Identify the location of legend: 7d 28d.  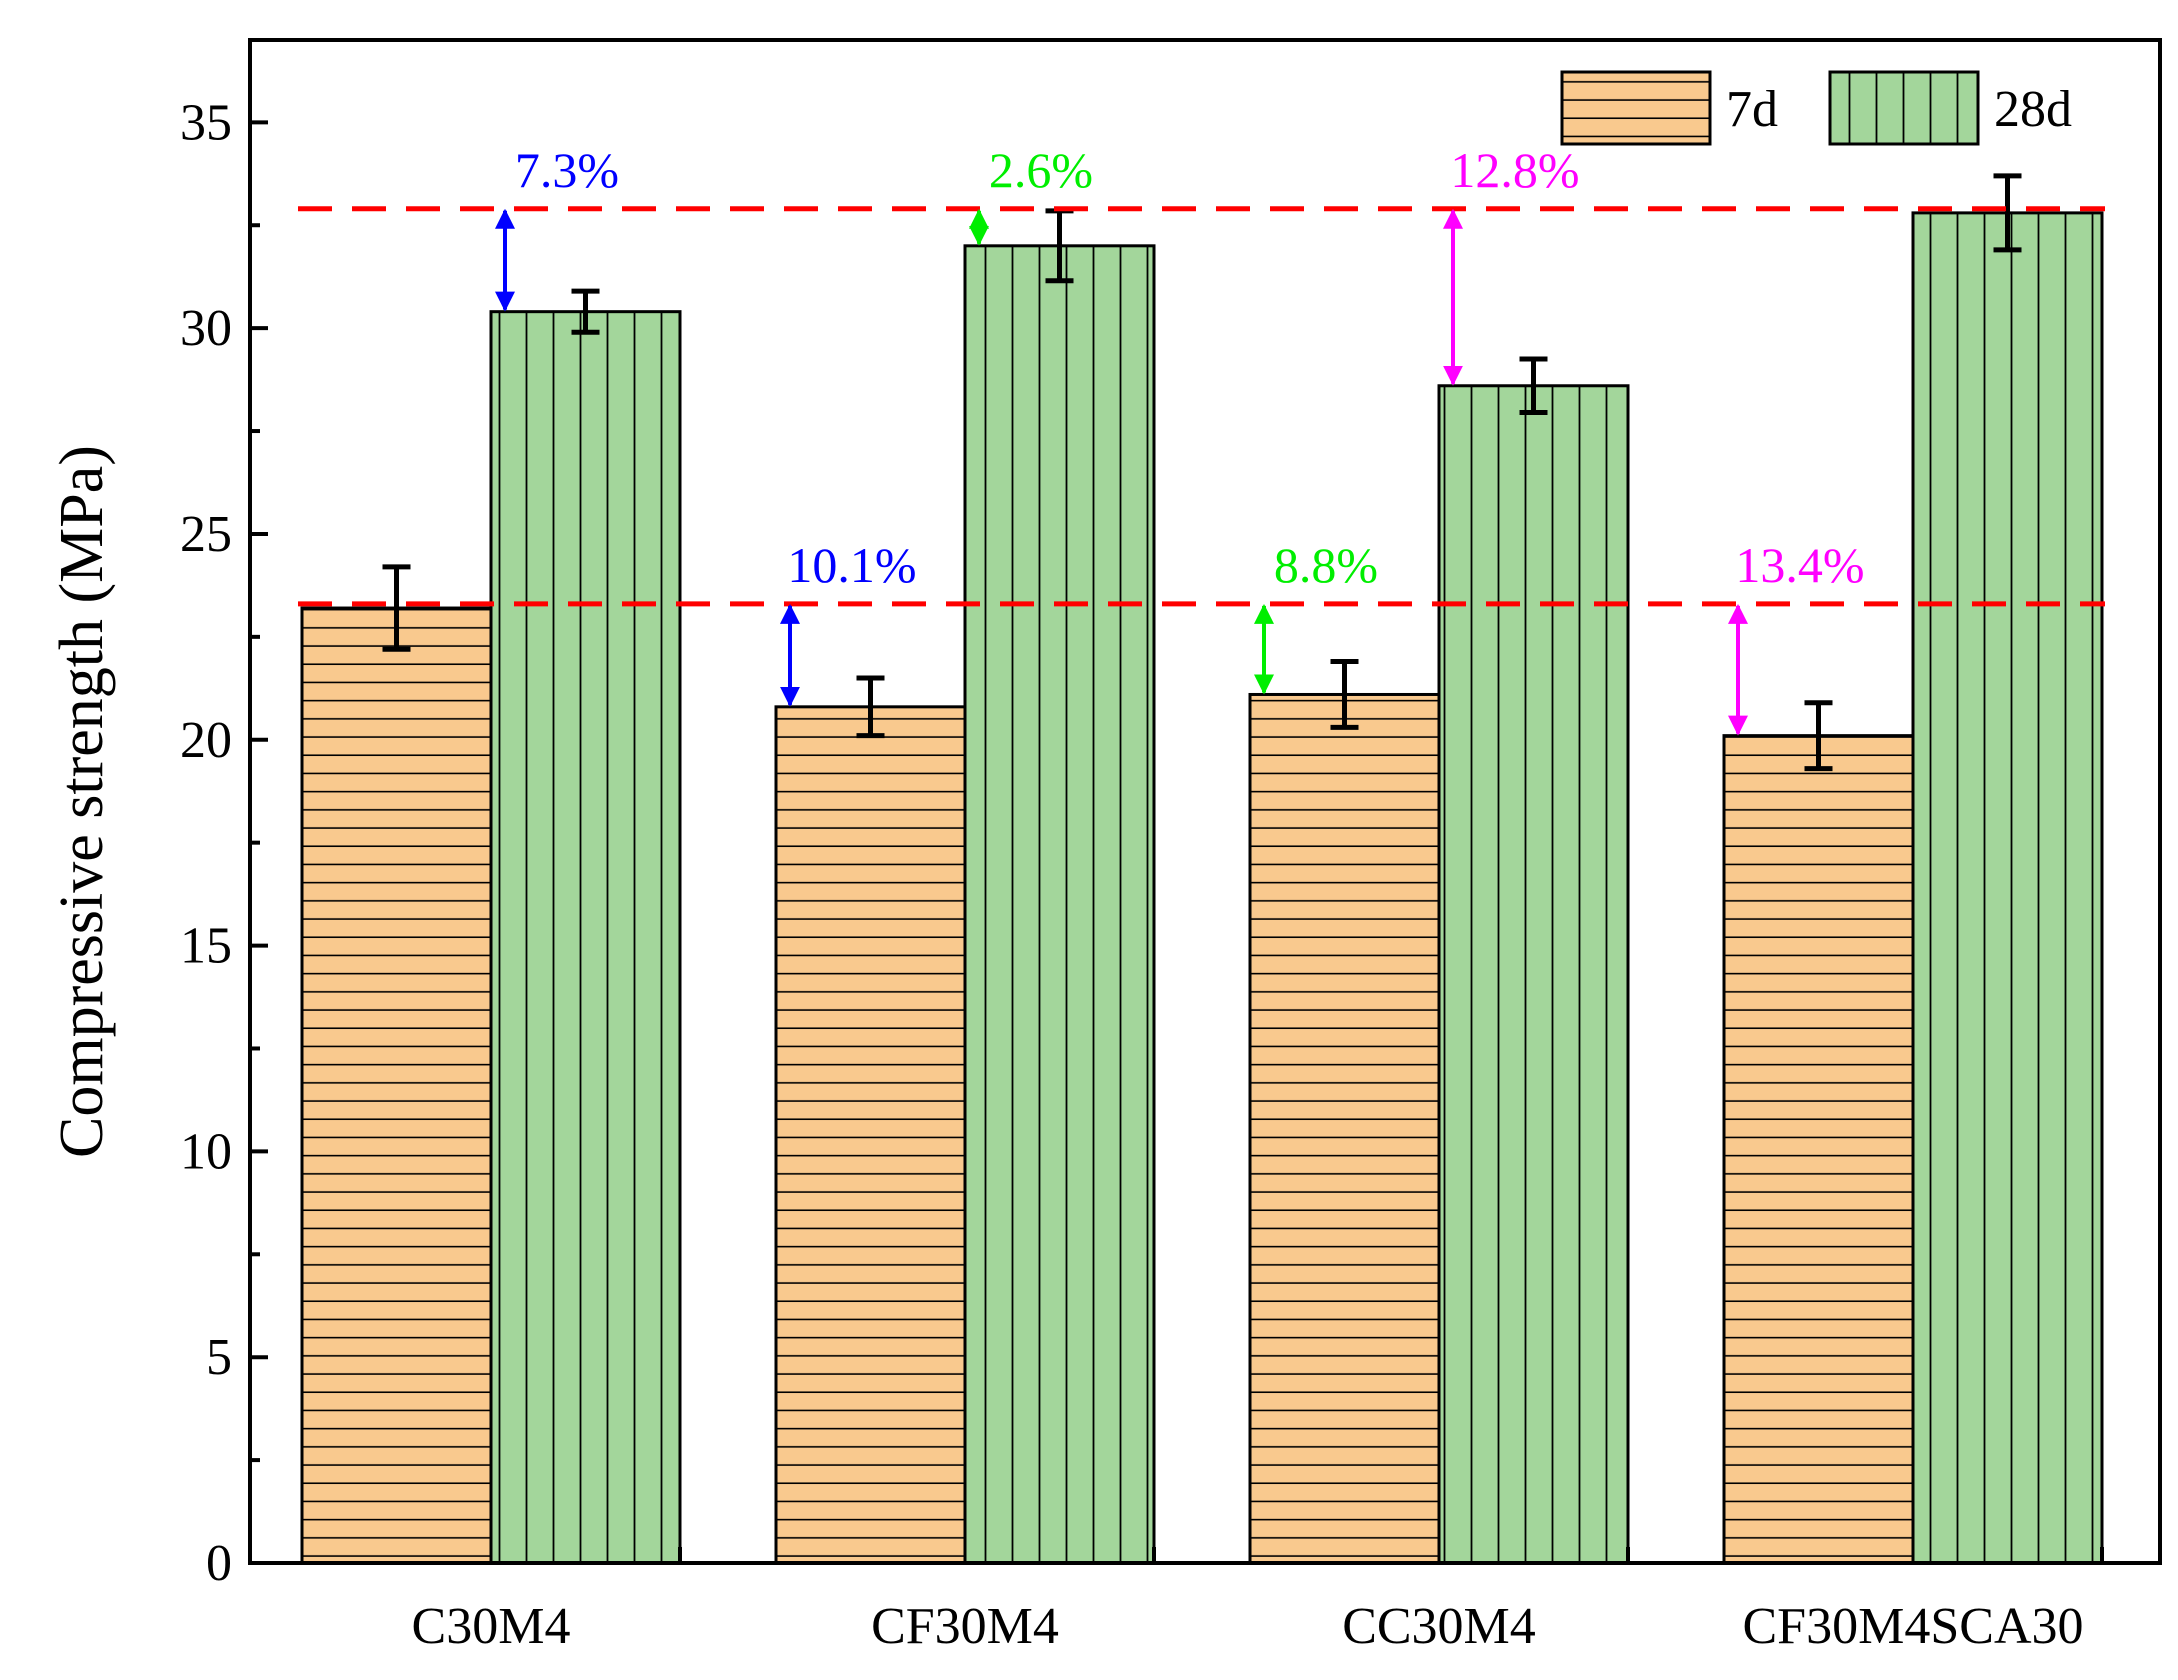
(1816, 108).